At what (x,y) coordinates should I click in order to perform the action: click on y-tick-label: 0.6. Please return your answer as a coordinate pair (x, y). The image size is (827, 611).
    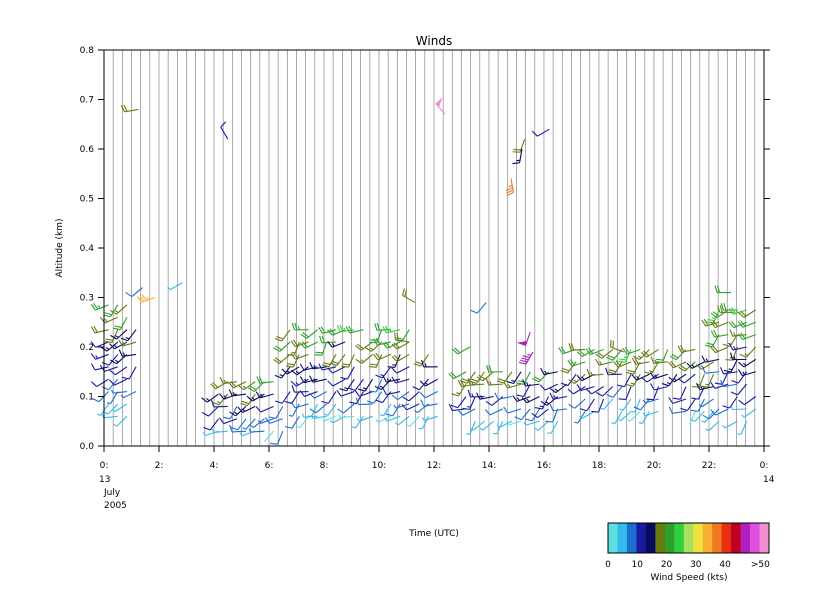
    Looking at the image, I should click on (87, 150).